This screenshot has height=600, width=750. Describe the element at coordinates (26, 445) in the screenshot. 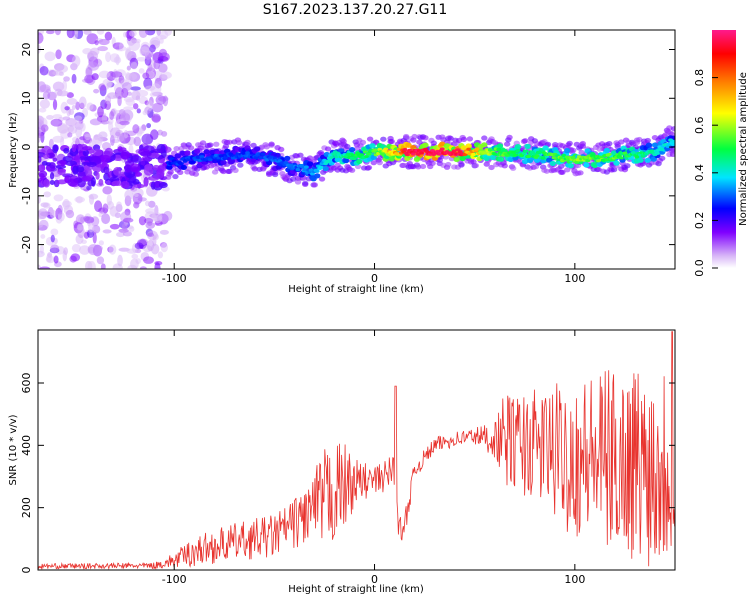

I see `y-tick-label: 400` at that location.